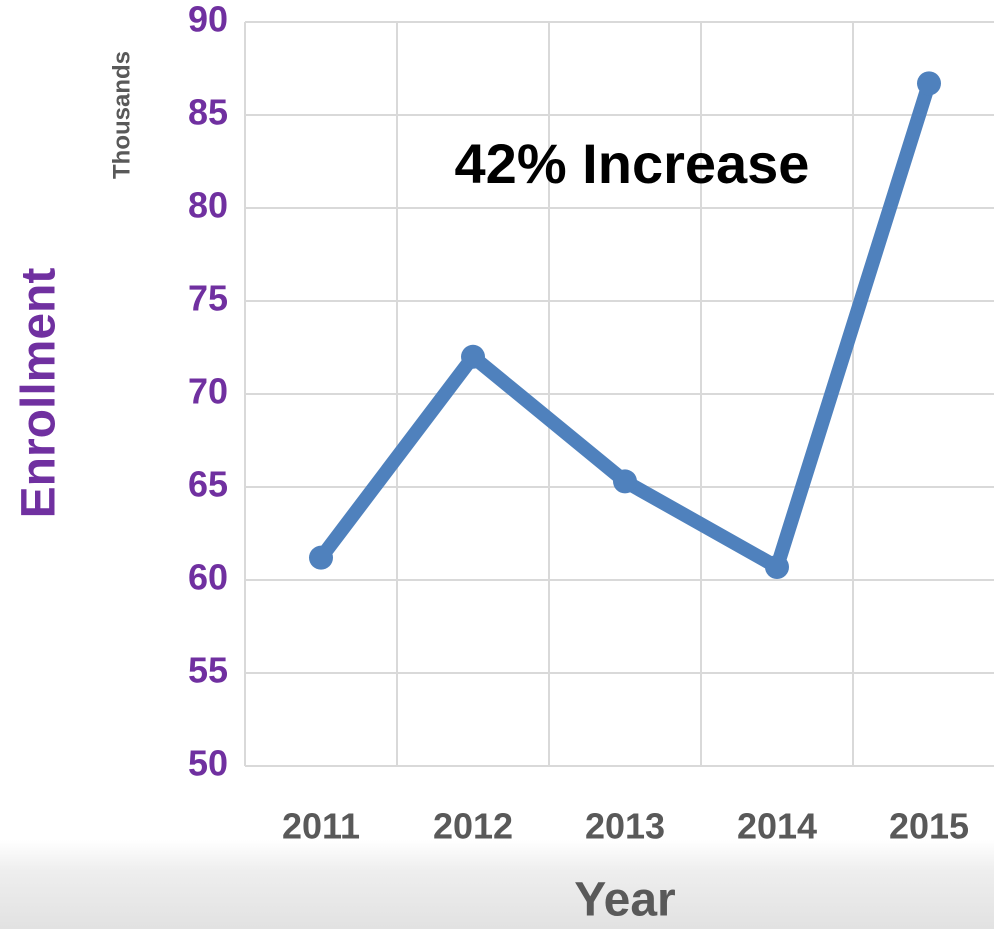 The height and width of the screenshot is (929, 994). Describe the element at coordinates (625, 826) in the screenshot. I see `x-tick-label: 2013` at that location.